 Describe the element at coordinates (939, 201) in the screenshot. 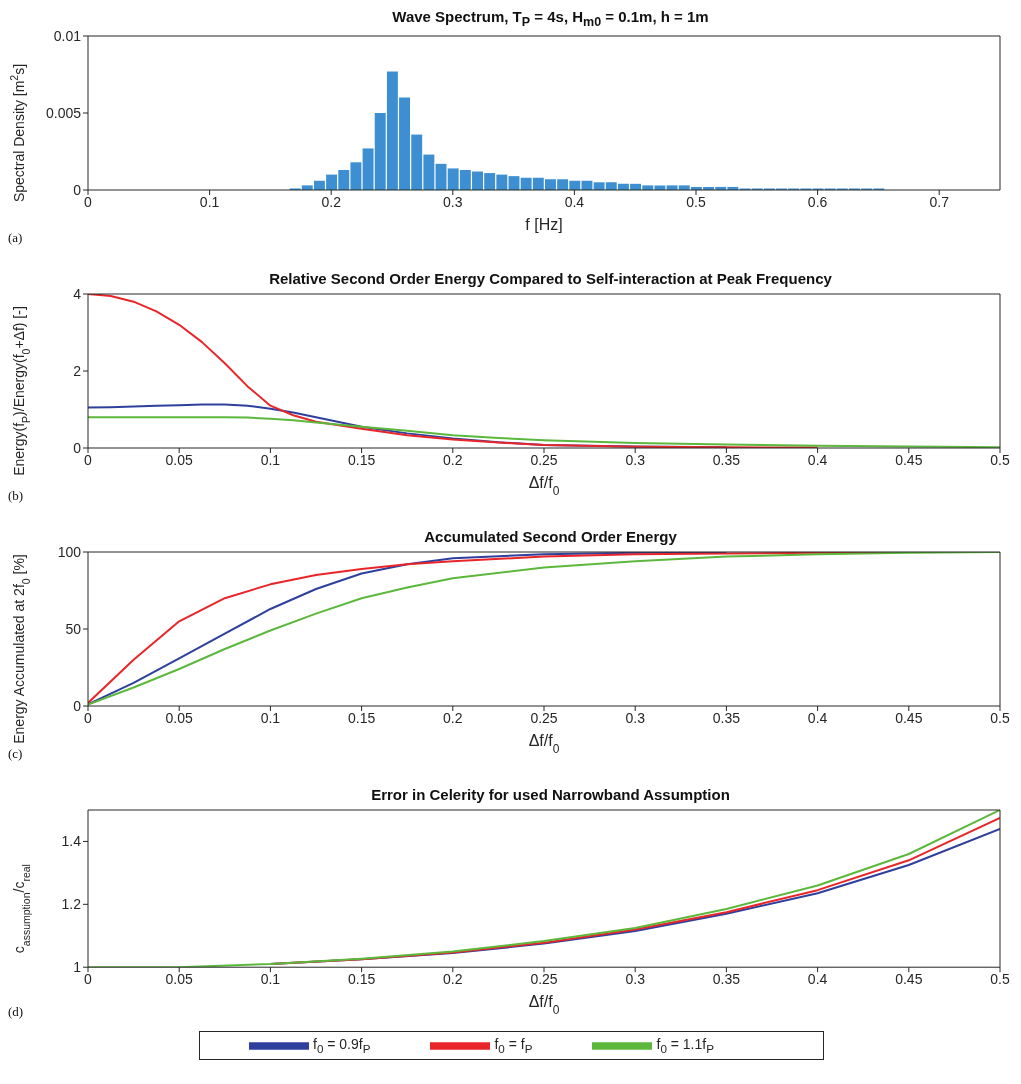

I see `x-tick-label: 0.7` at that location.